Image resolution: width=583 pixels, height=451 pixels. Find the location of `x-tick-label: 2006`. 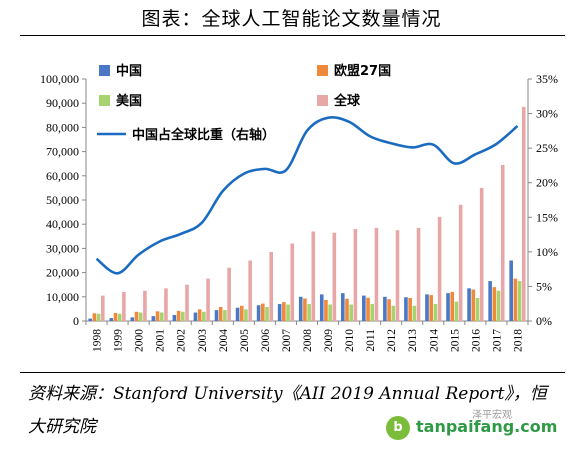

x-tick-label: 2006 is located at coordinates (266, 340).